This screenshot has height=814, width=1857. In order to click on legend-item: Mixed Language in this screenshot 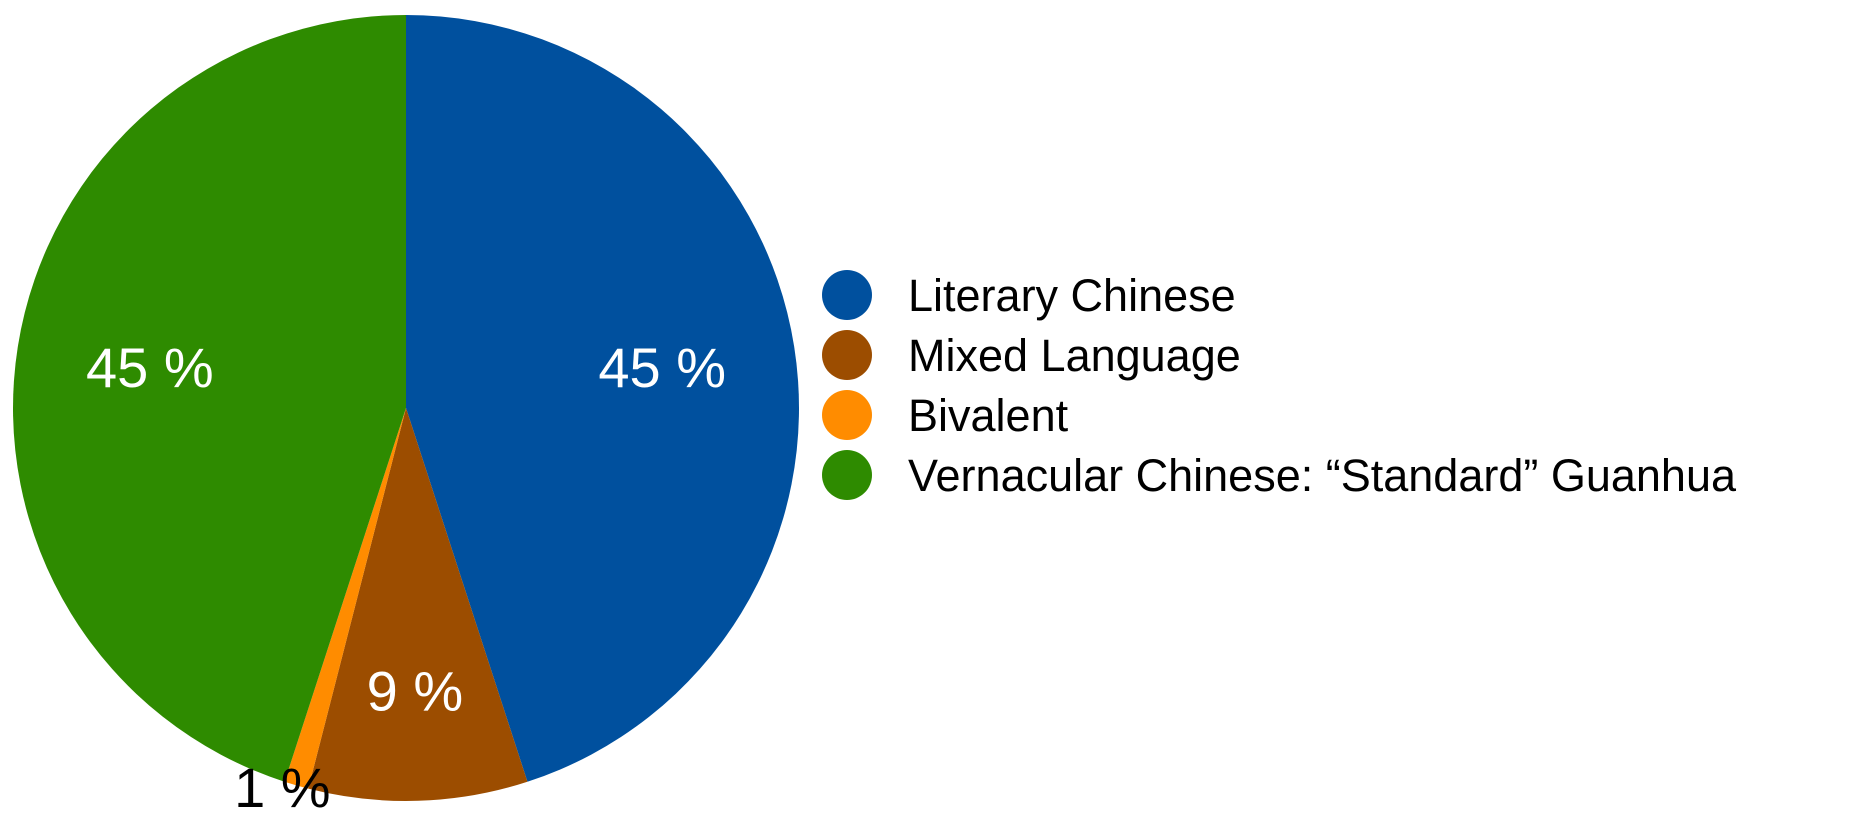, I will do `click(1279, 355)`.